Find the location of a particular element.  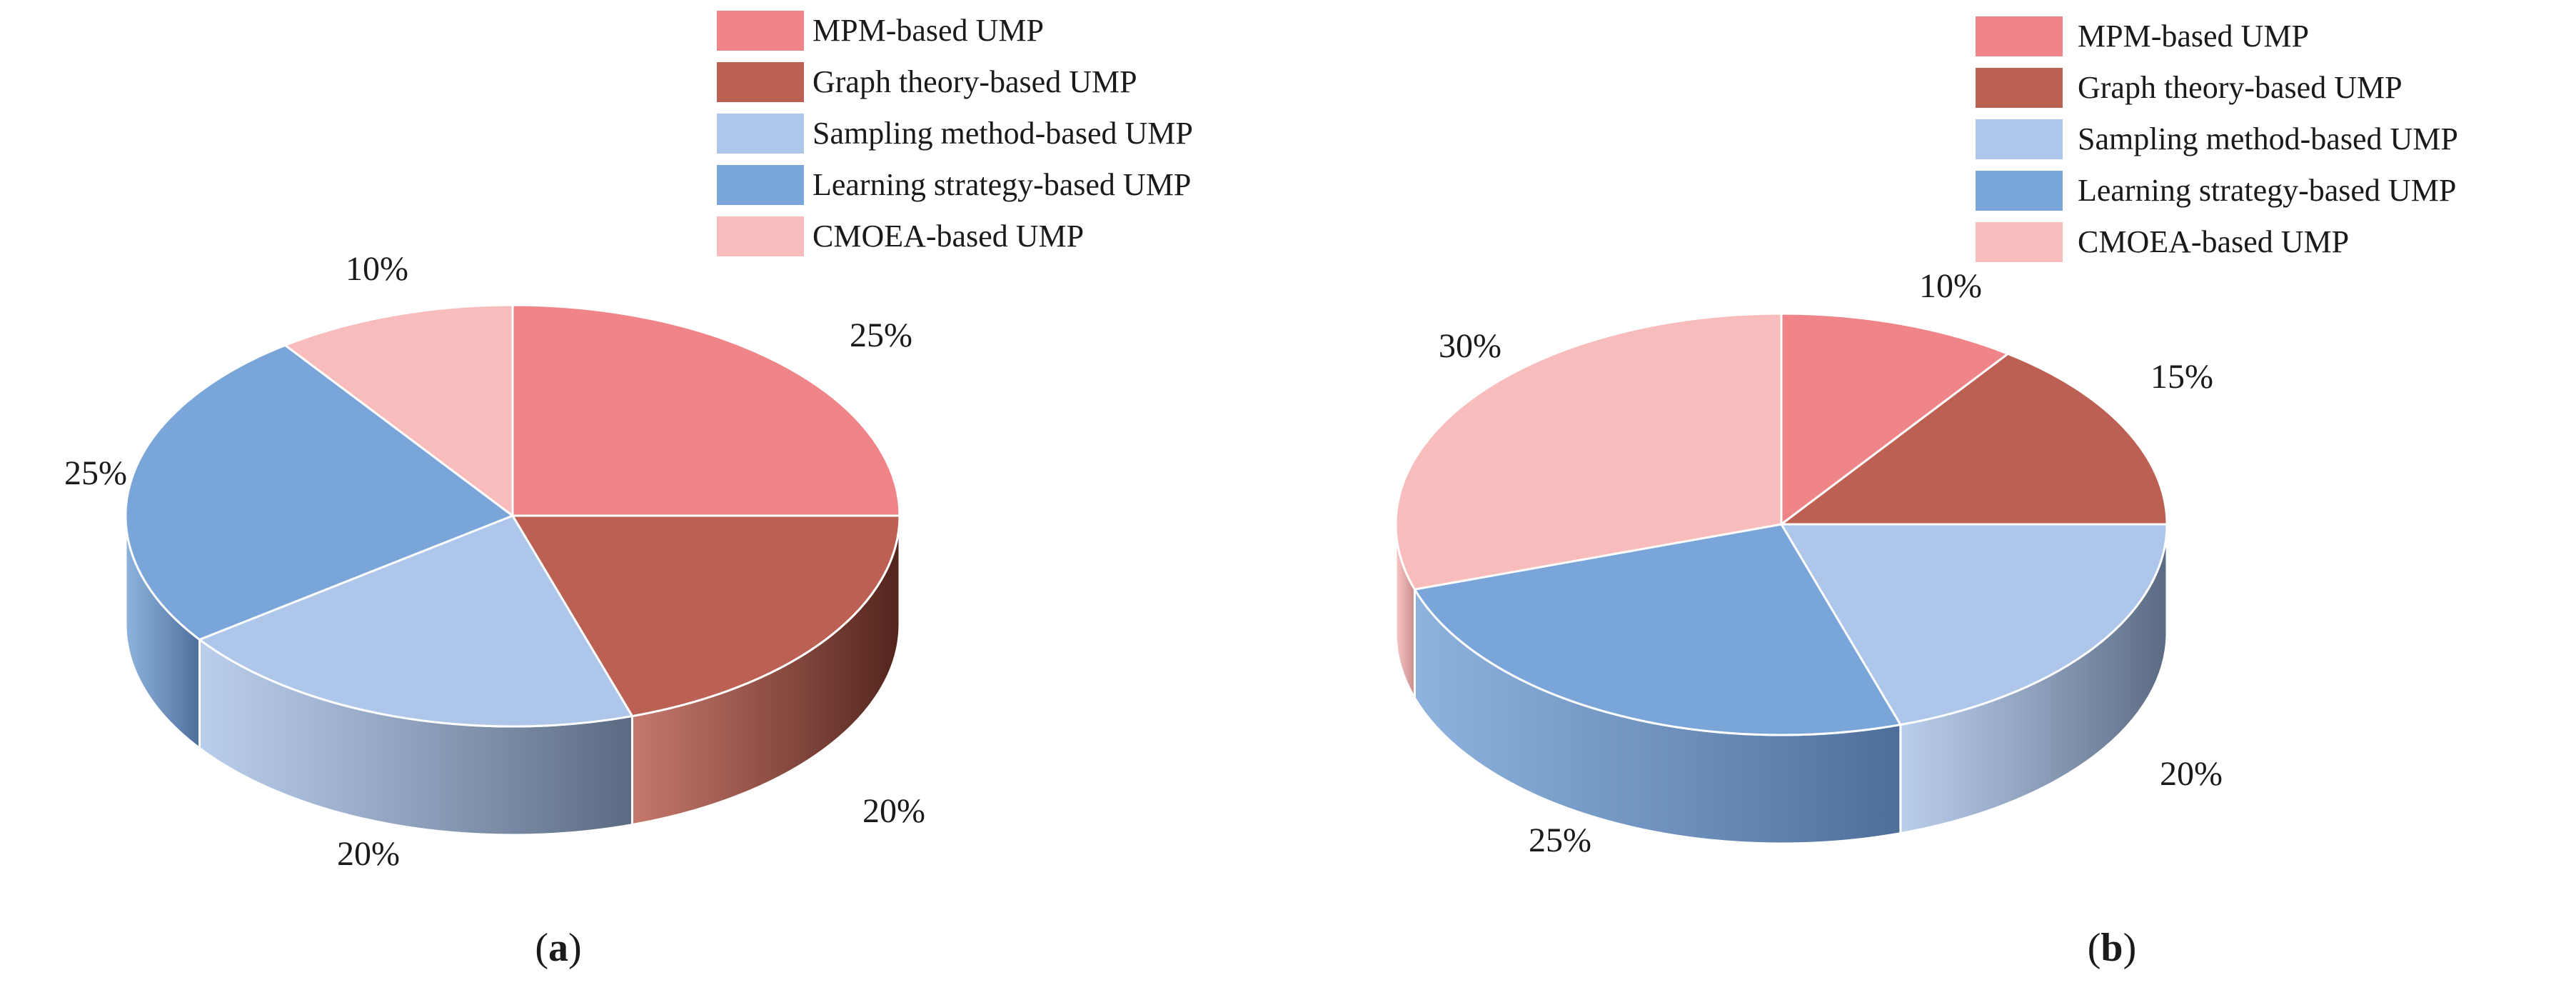

pie-a-slice-graph-theory-based-ump is located at coordinates (706, 616).